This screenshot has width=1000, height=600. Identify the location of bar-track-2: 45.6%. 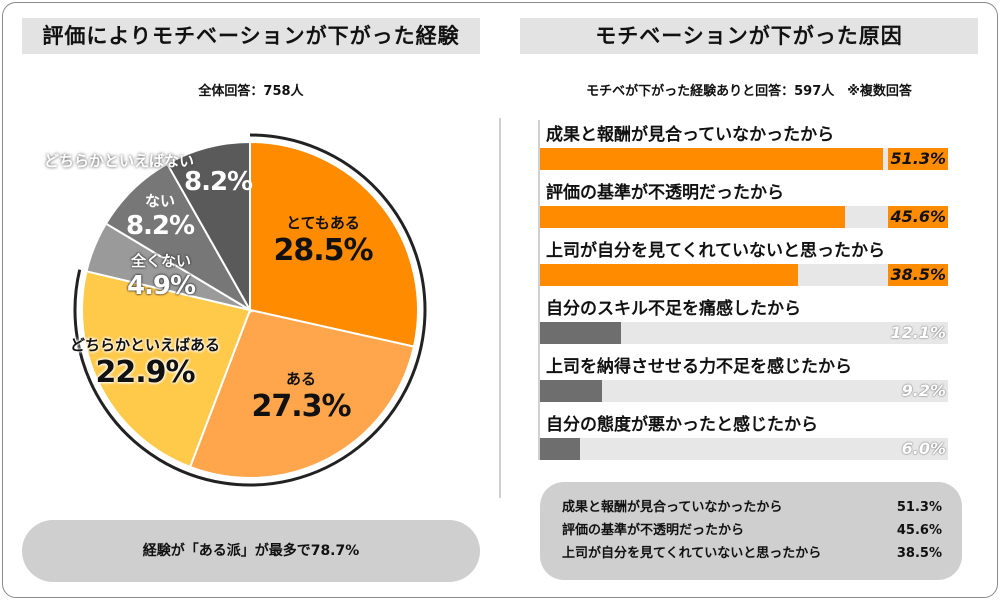
(744, 217).